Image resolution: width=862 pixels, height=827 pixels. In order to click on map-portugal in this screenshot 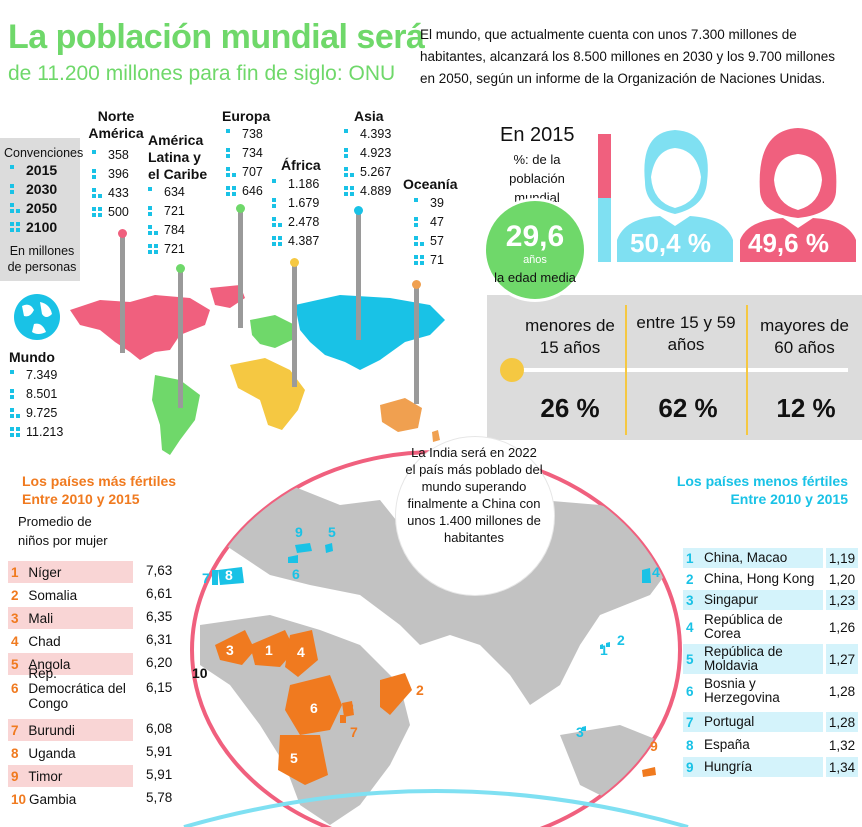, I will do `click(215, 577)`.